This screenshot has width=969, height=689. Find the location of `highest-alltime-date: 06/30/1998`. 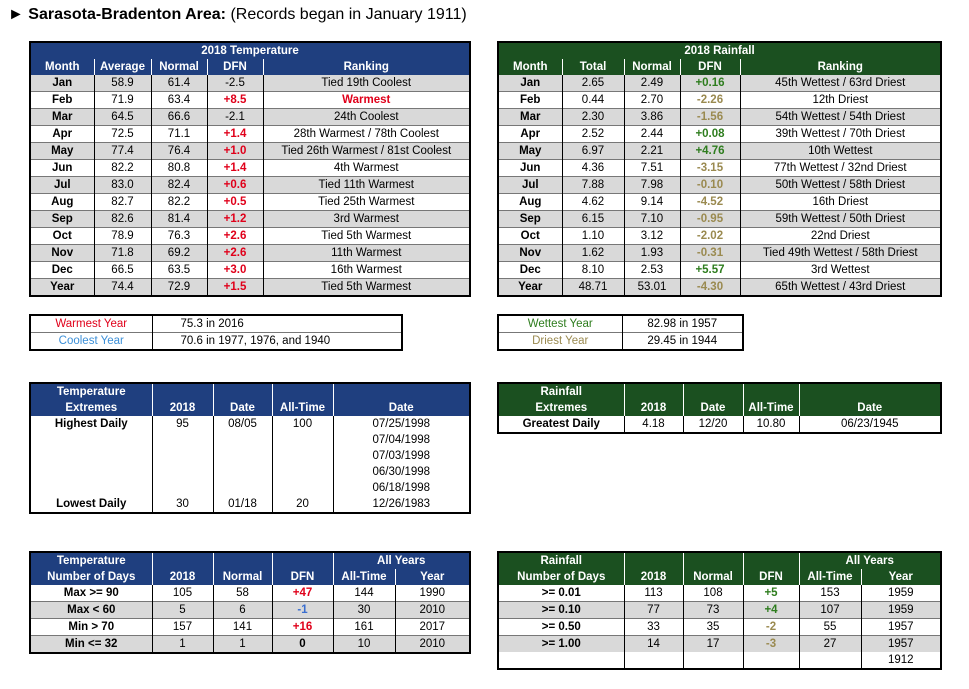

highest-alltime-date: 06/30/1998 is located at coordinates (401, 472).